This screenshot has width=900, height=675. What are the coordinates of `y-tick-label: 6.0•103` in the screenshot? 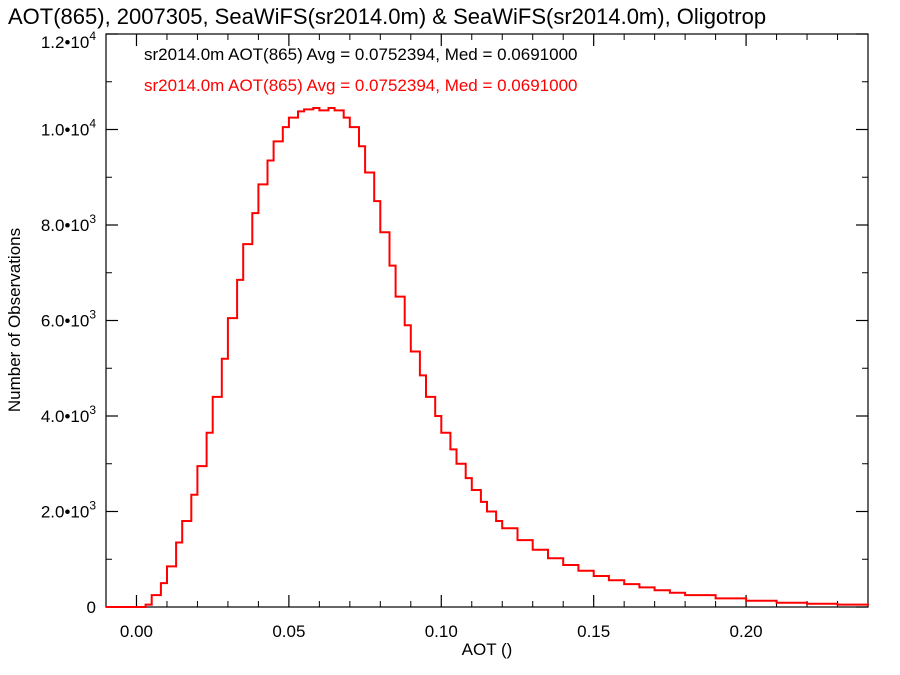 It's located at (69, 319).